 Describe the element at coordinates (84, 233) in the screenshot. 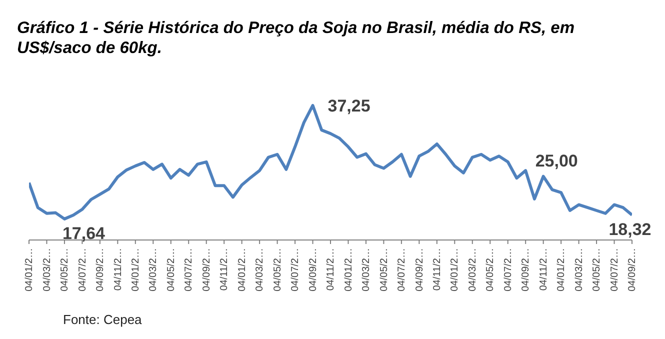

I see `data-label: 17,64` at that location.